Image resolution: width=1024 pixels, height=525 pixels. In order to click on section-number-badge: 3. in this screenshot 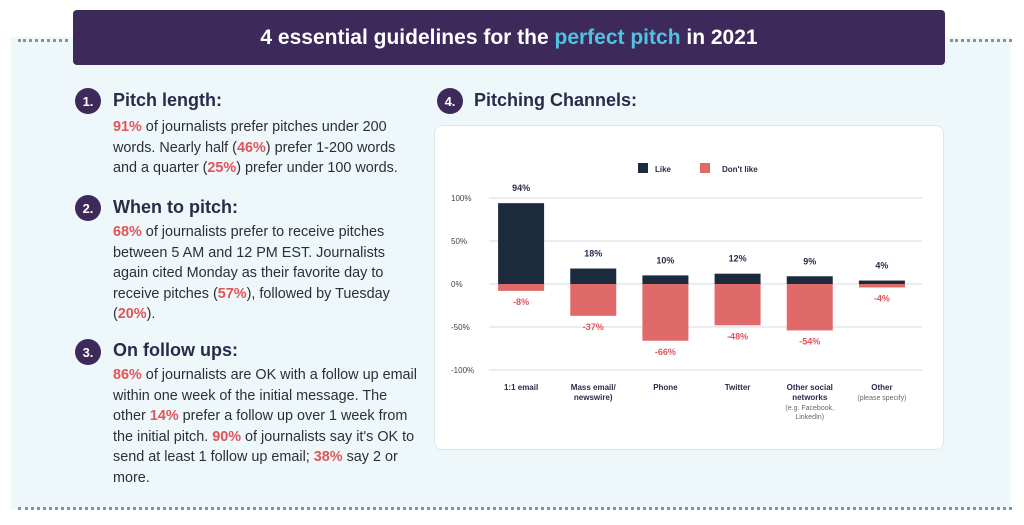, I will do `click(88, 352)`.